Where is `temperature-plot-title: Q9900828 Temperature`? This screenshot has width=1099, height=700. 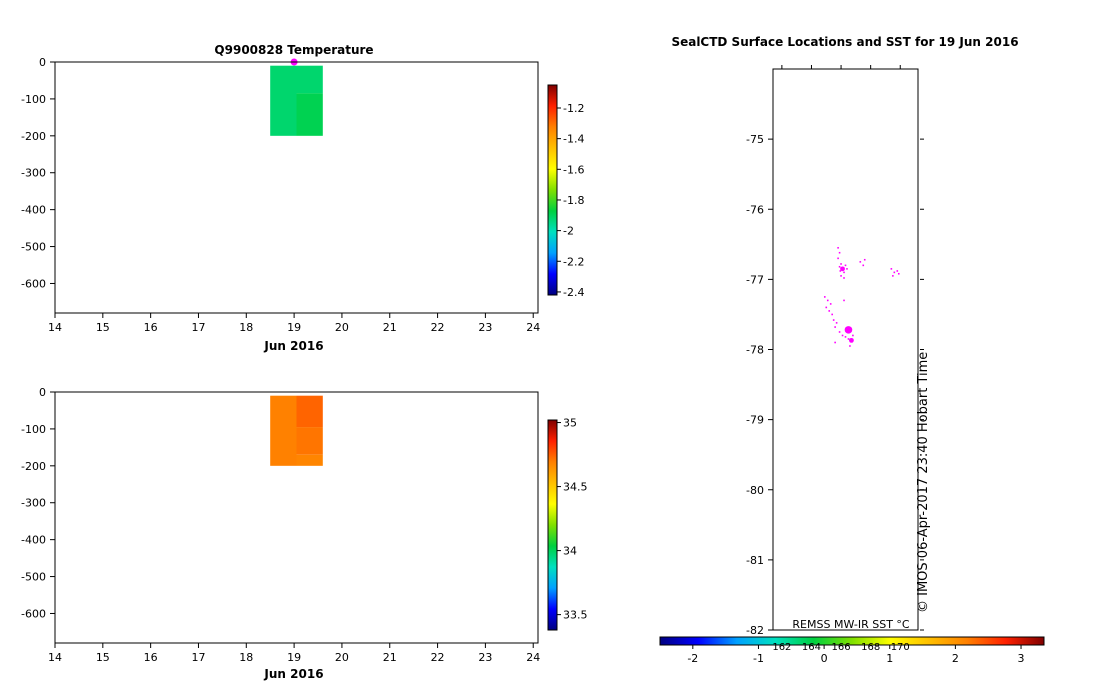 temperature-plot-title: Q9900828 Temperature is located at coordinates (293, 50).